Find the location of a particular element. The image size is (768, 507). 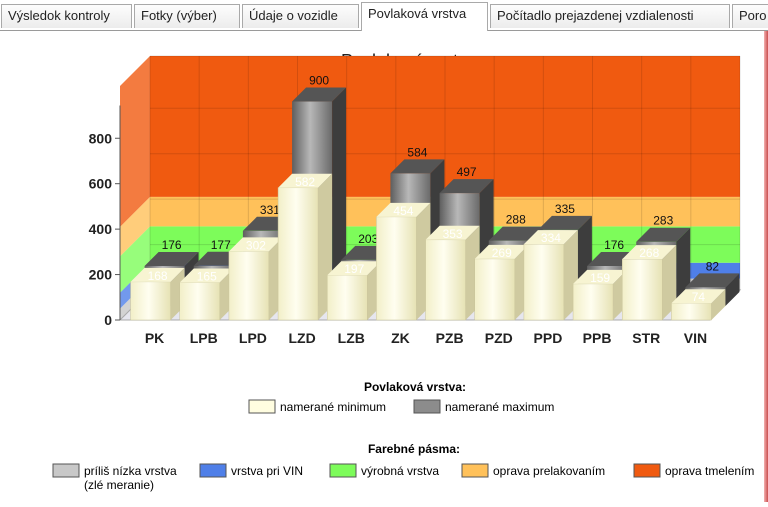

bar-min-front-LZB is located at coordinates (347, 297).